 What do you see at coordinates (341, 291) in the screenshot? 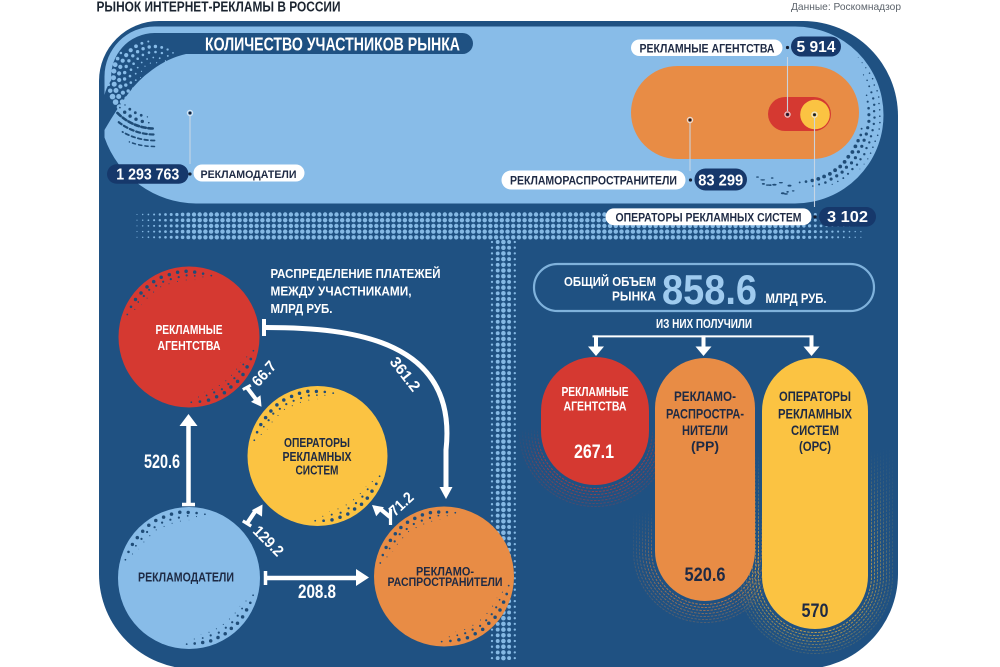
I see `svg-text: МЕЖДУ УЧАСТНИКАМИ,` at bounding box center [341, 291].